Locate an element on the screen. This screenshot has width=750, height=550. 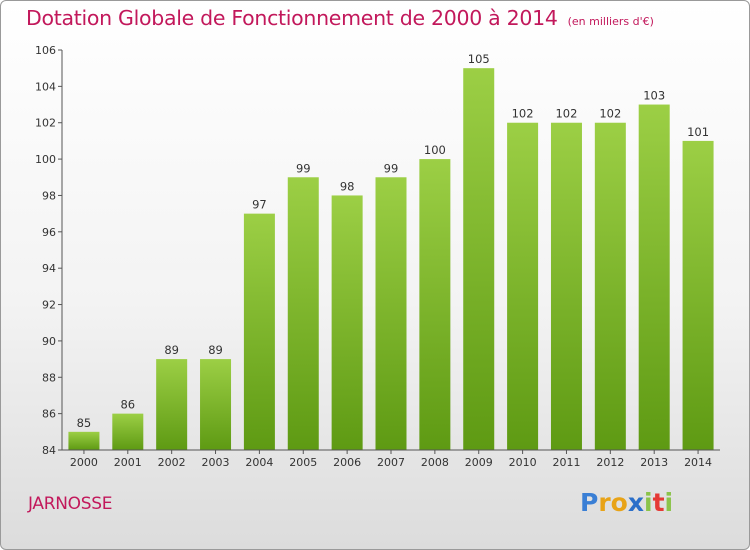
y-tick-label: 96 is located at coordinates (49, 232).